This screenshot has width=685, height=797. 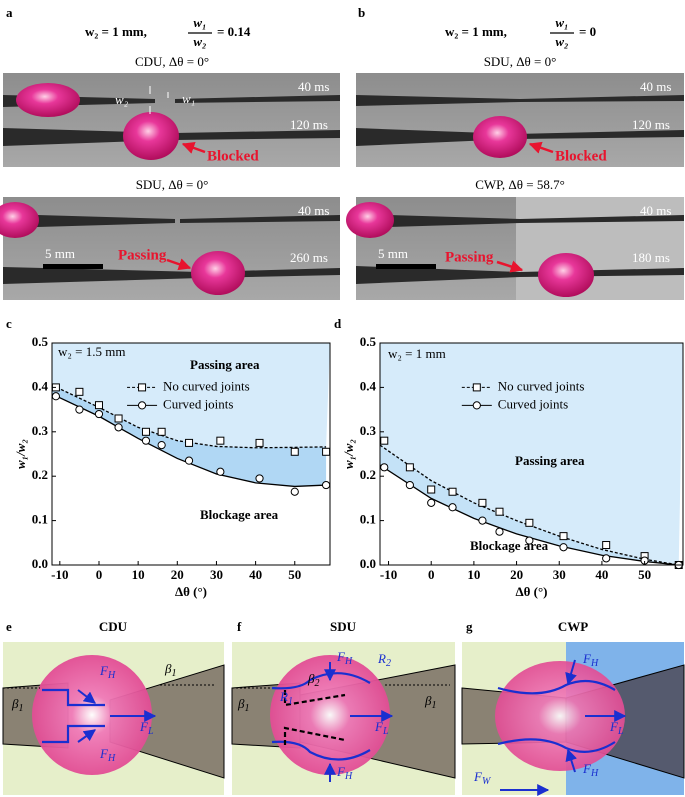 What do you see at coordinates (40, 519) in the screenshot?
I see `y-tick-label: 0.1` at bounding box center [40, 519].